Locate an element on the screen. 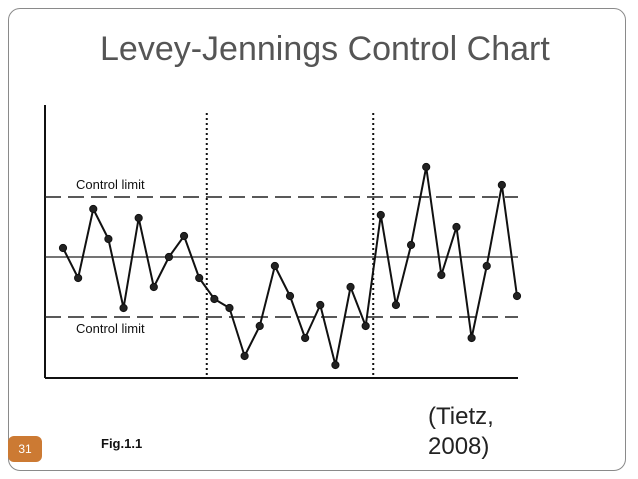  lower-control-limit-label: Control limit is located at coordinates (110, 328).